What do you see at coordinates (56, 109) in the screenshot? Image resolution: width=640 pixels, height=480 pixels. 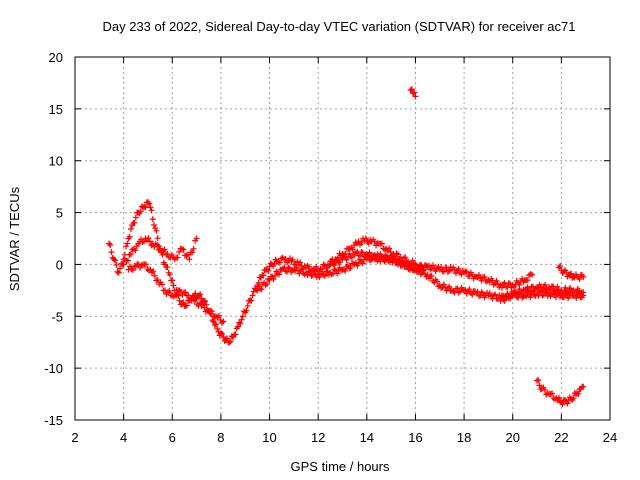 I see `y-tick-label: 15` at bounding box center [56, 109].